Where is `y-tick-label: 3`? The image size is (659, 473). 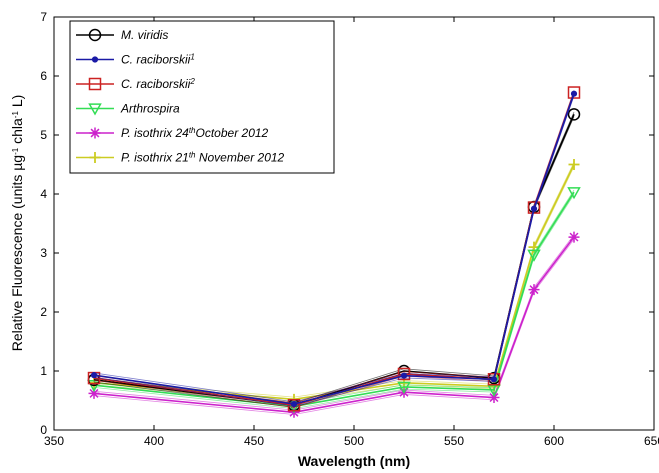 y-tick-label: 3 is located at coordinates (43, 253).